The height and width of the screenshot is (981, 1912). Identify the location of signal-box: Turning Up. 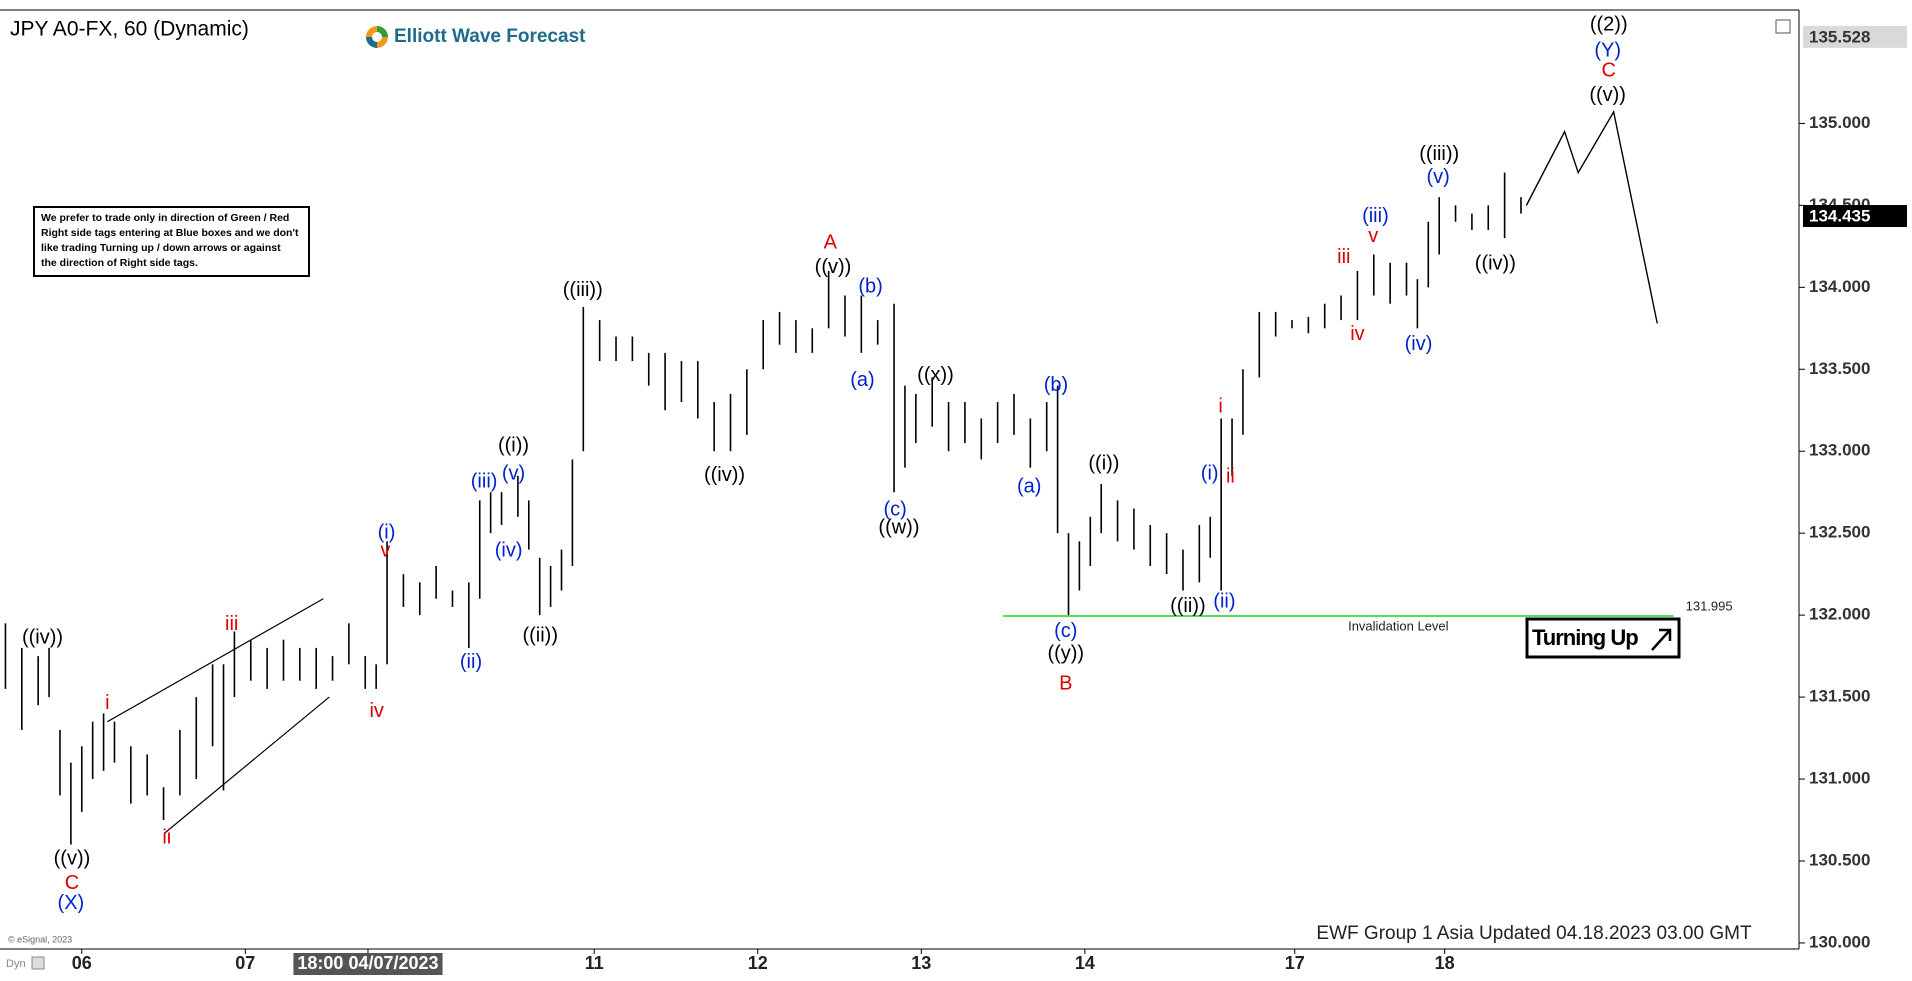
(1603, 638).